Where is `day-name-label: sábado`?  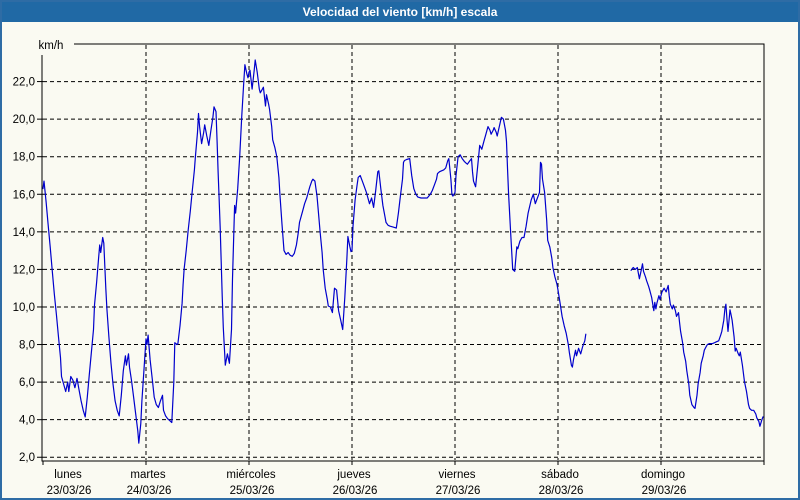
day-name-label: sábado is located at coordinates (560, 475).